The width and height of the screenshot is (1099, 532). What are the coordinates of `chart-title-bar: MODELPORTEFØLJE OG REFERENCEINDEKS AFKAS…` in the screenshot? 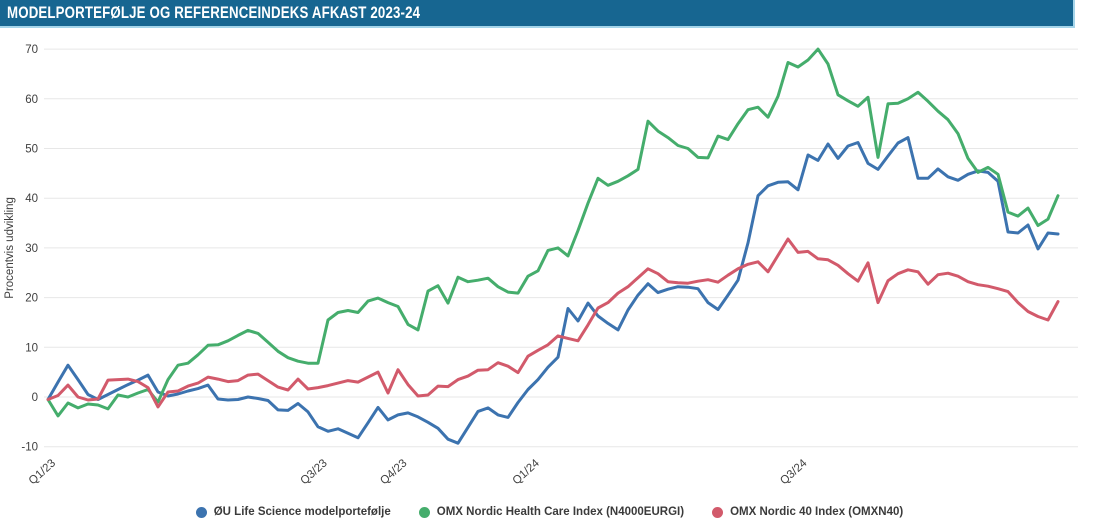 It's located at (537, 14).